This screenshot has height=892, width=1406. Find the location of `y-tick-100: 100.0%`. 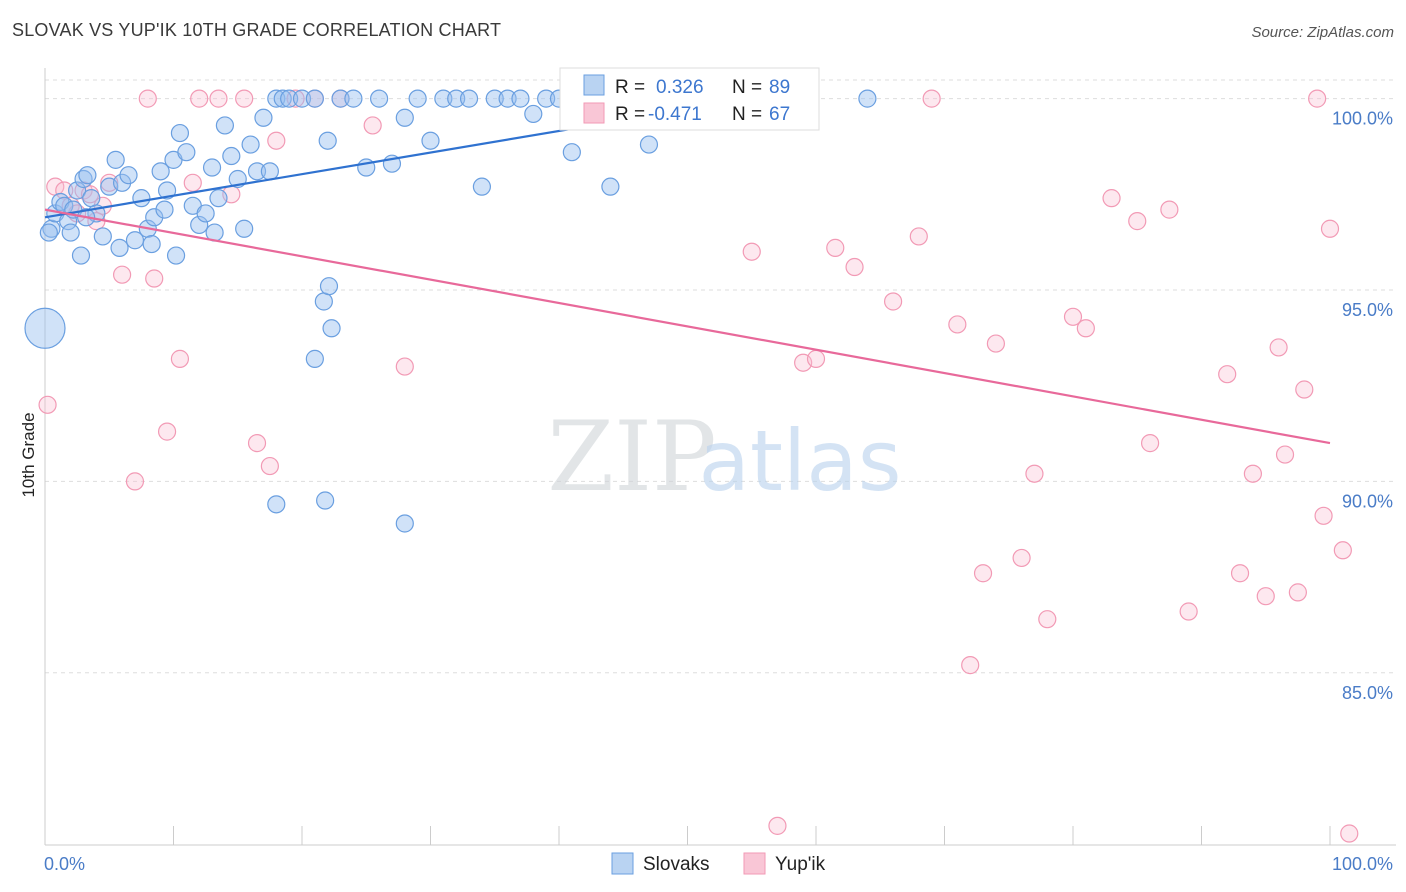

y-tick-100: 100.0% is located at coordinates (1362, 119).